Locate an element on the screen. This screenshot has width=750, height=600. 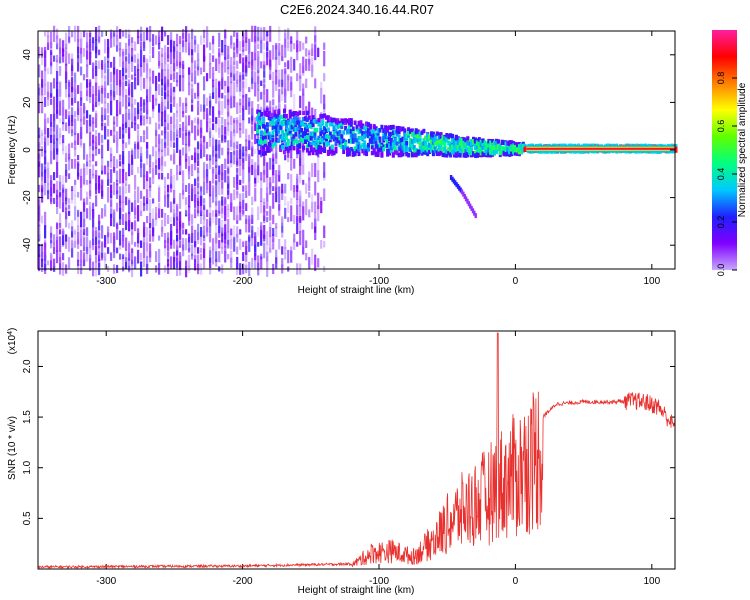
colorbar-tick-label: 0.2 is located at coordinates (721, 222).